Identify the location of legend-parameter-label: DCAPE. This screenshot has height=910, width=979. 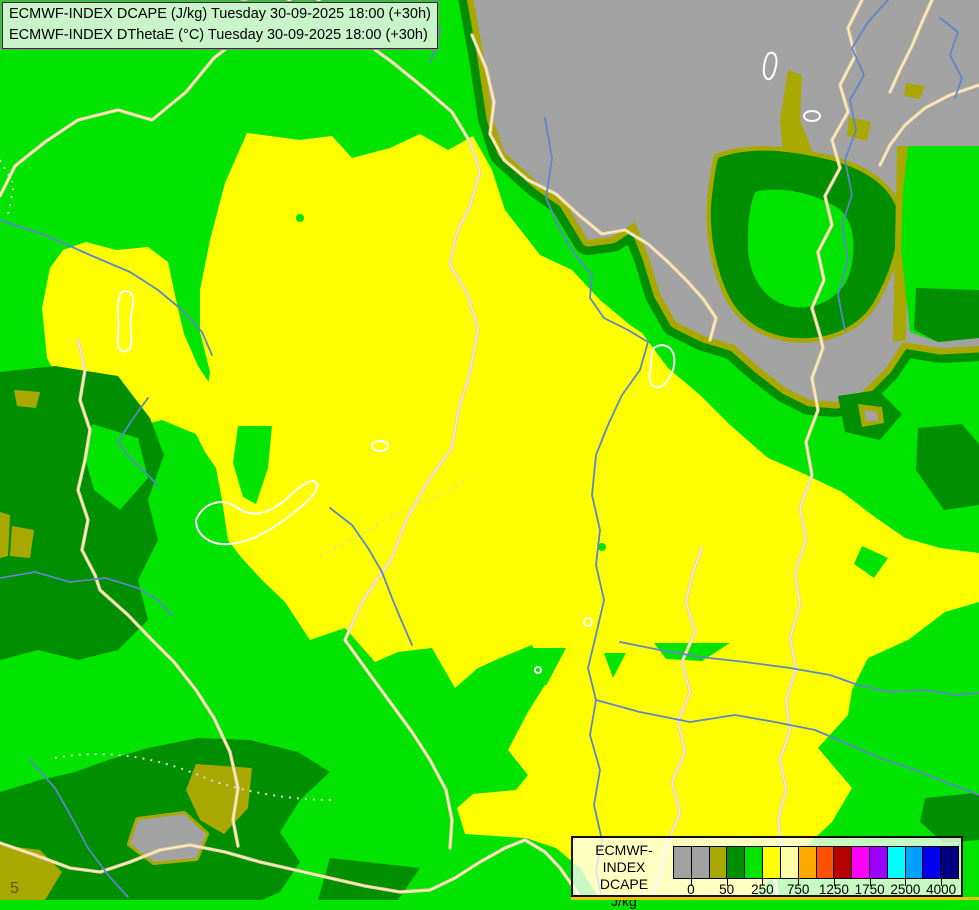
(624, 884).